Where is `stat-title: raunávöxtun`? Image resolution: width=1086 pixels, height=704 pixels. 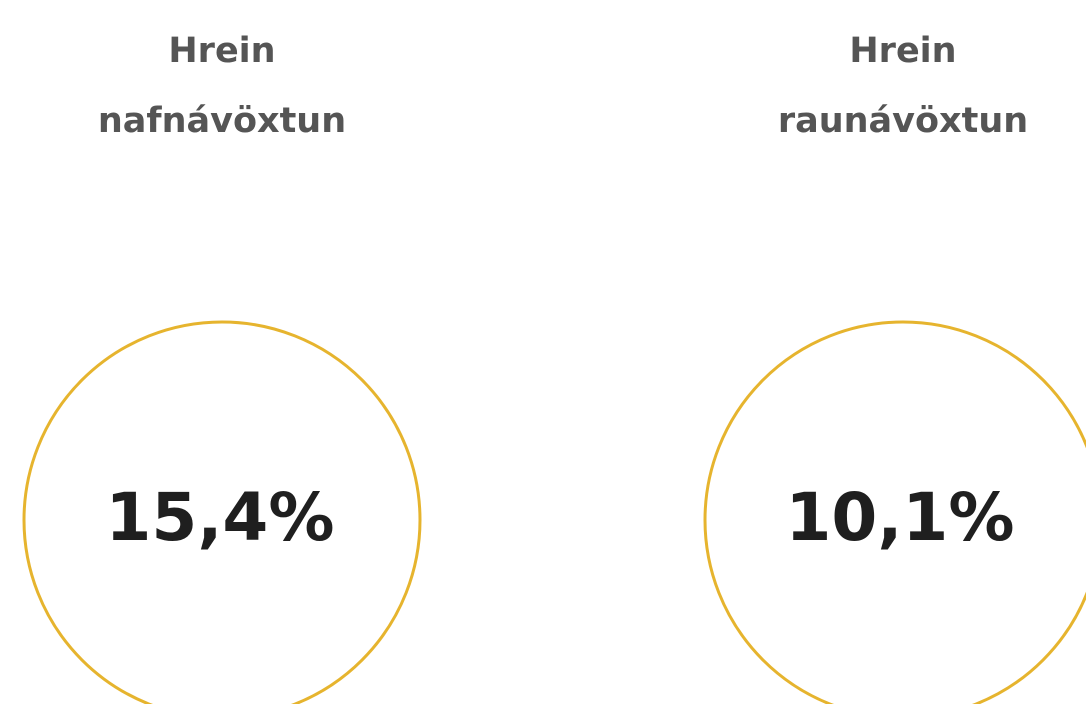 stat-title: raunávöxtun is located at coordinates (903, 121).